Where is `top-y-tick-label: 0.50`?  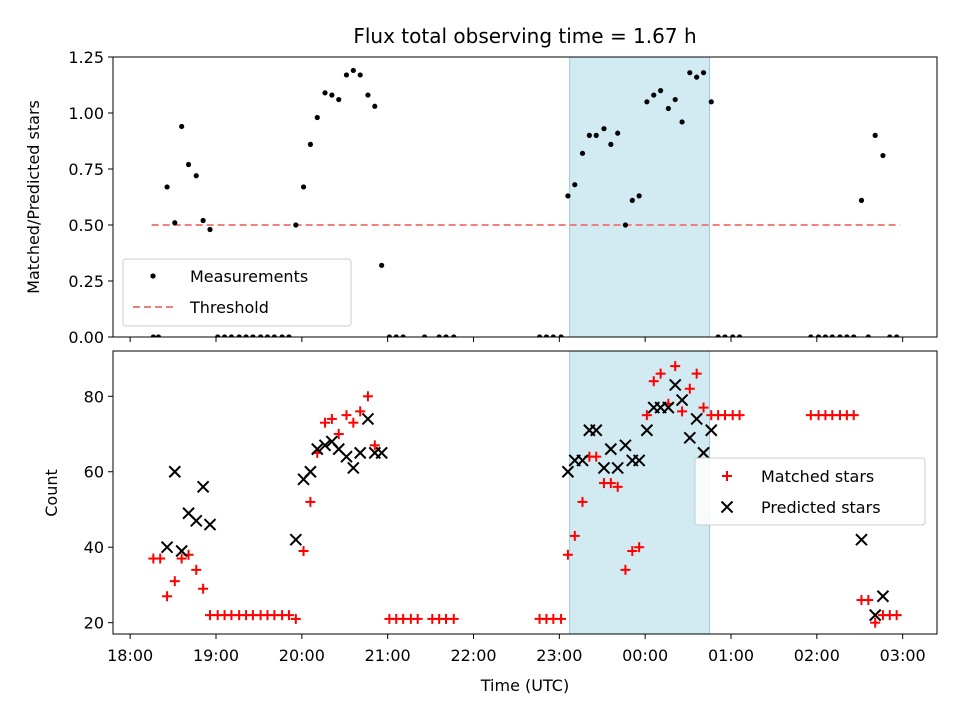
top-y-tick-label: 0.50 is located at coordinates (86, 225).